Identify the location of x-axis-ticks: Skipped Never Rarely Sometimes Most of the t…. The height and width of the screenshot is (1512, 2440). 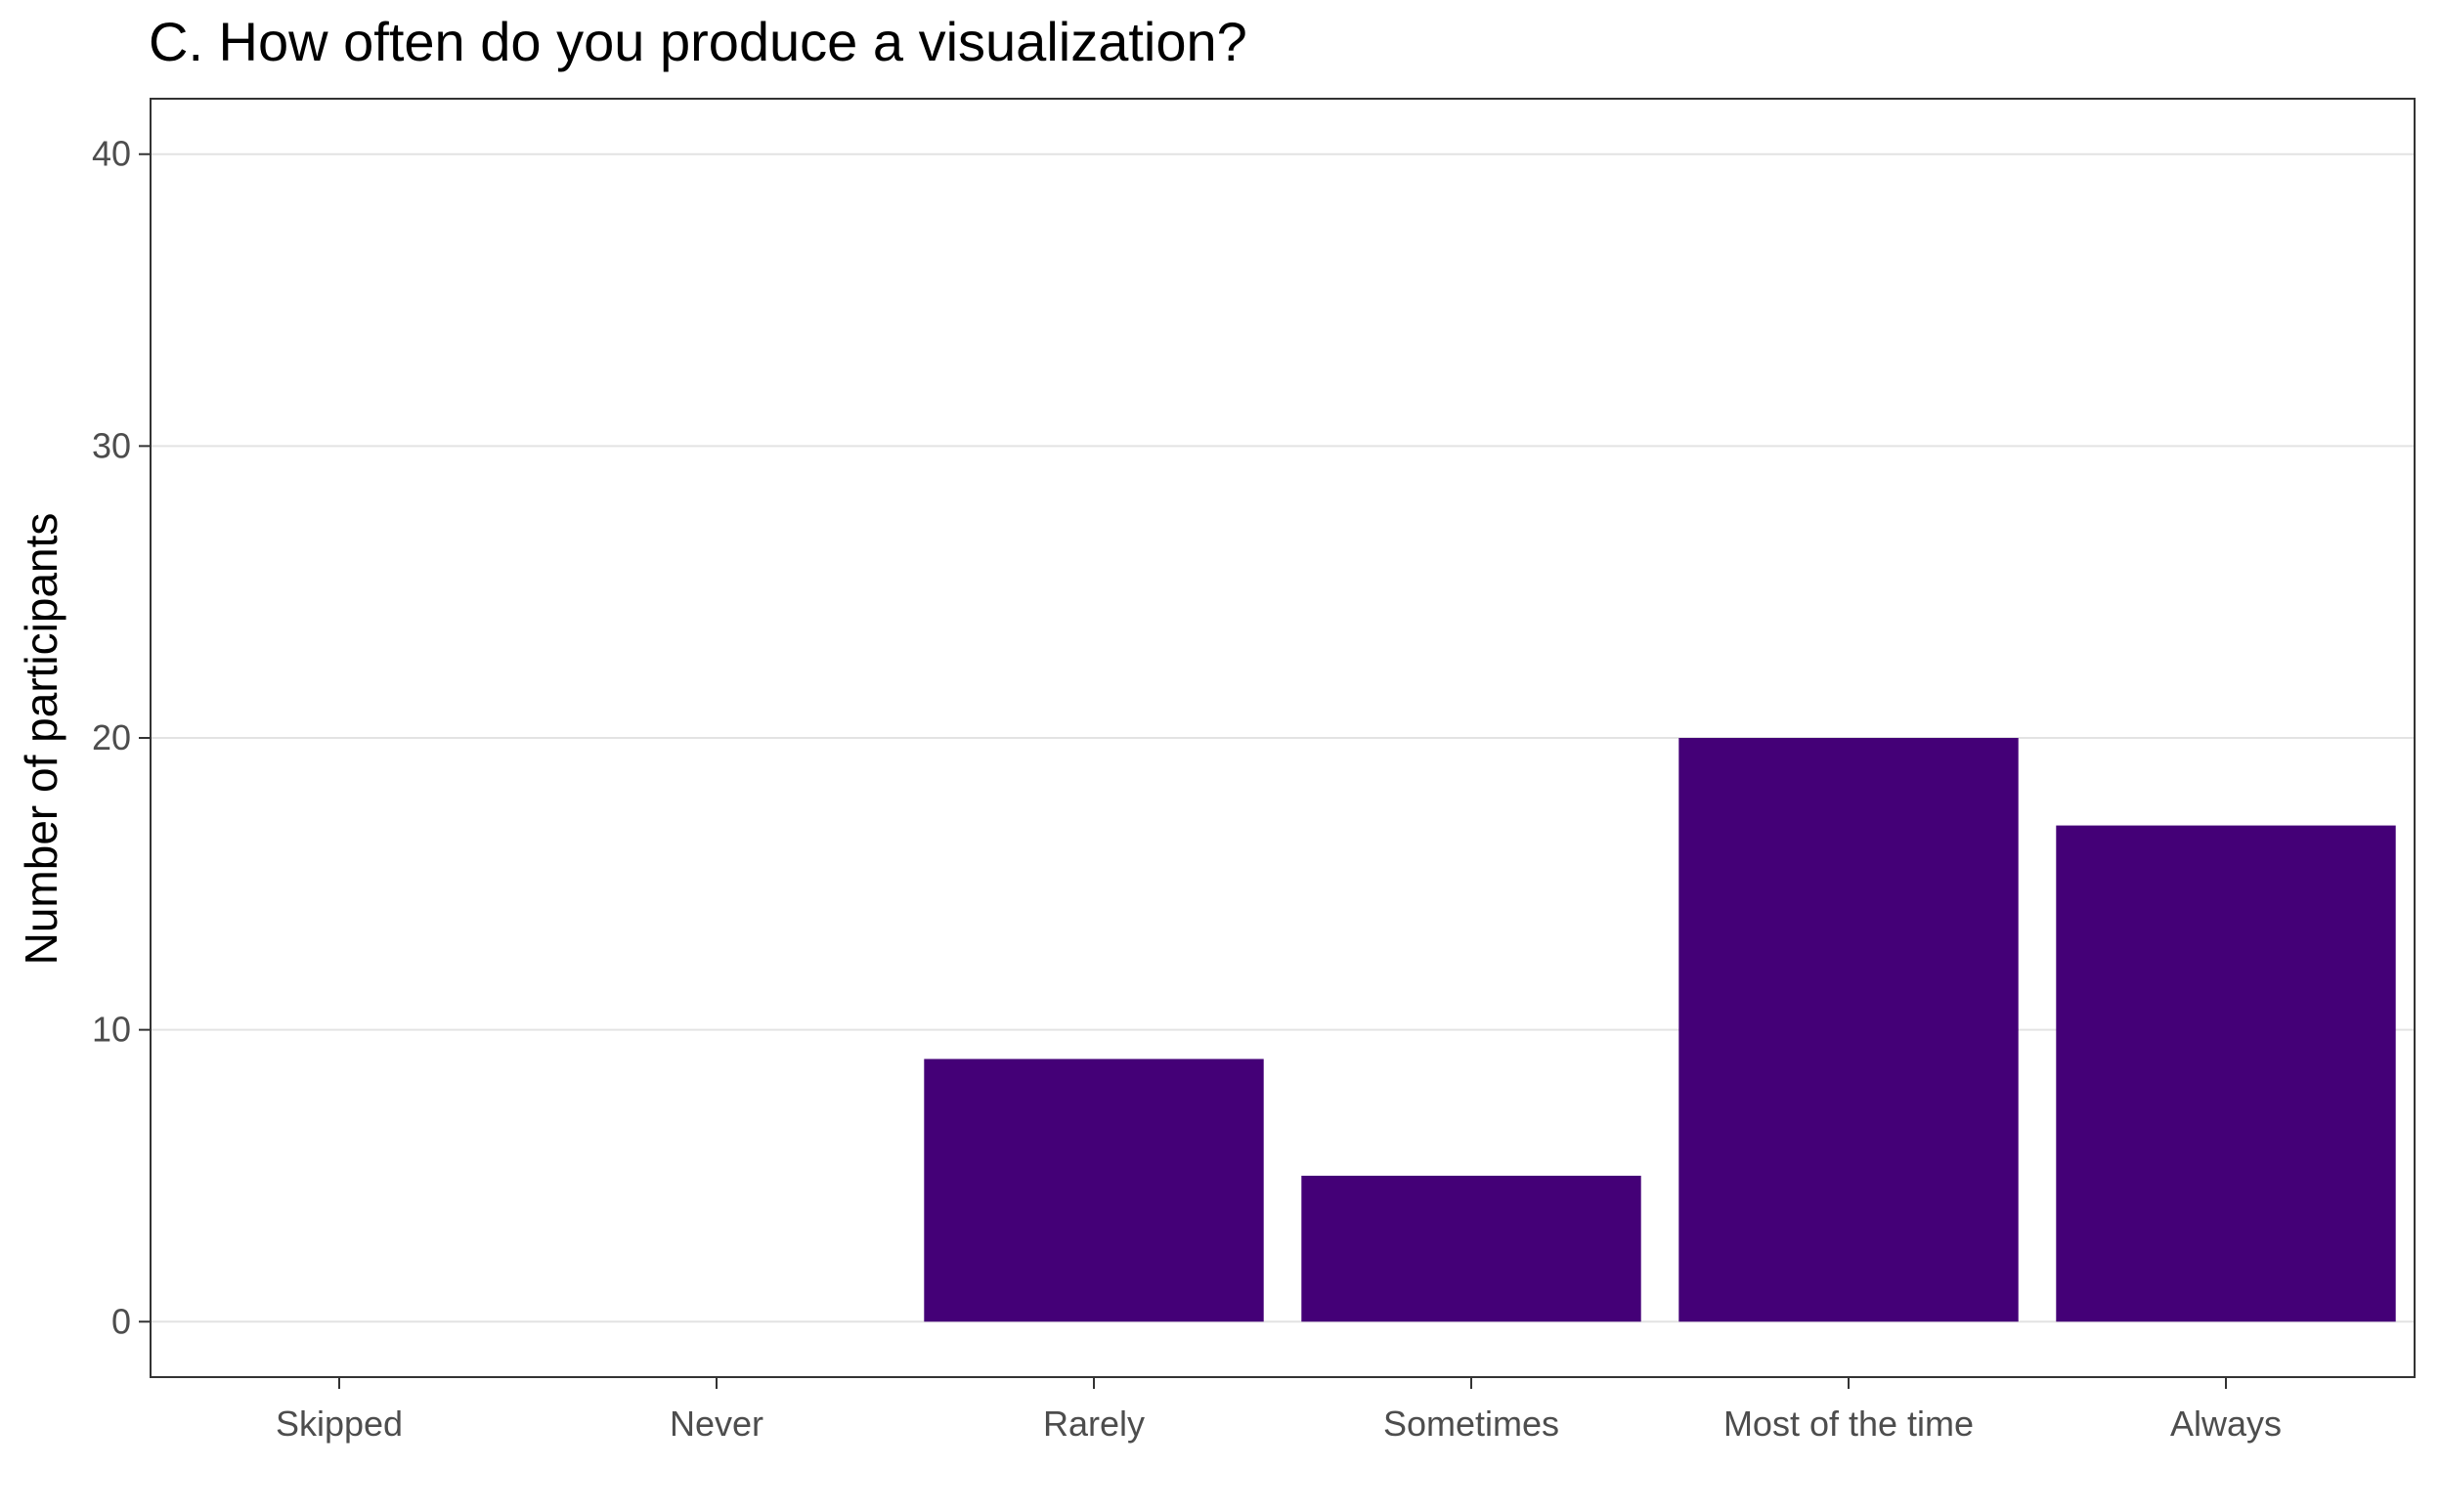
(1279, 1410).